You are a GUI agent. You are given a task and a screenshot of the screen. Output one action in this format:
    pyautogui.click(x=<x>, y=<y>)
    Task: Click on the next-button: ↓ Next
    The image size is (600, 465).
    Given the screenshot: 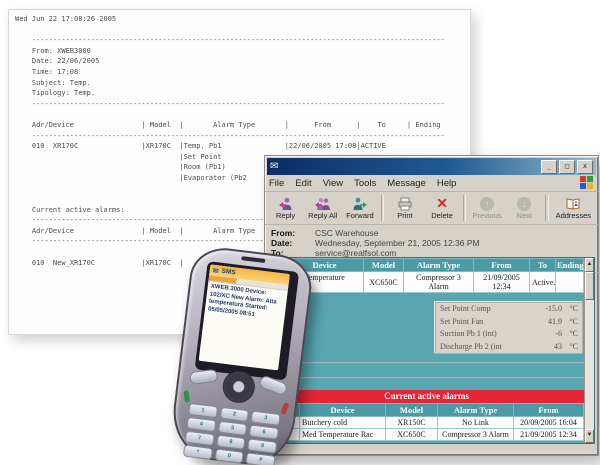 What is the action you would take?
    pyautogui.click(x=524, y=208)
    